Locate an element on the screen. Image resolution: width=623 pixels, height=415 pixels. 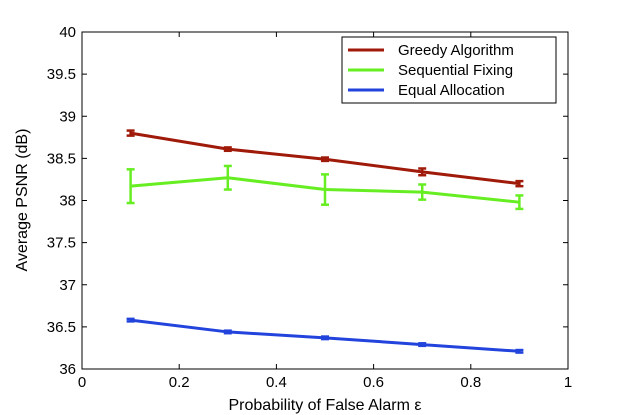
x-tick-label: 0.2 is located at coordinates (179, 382).